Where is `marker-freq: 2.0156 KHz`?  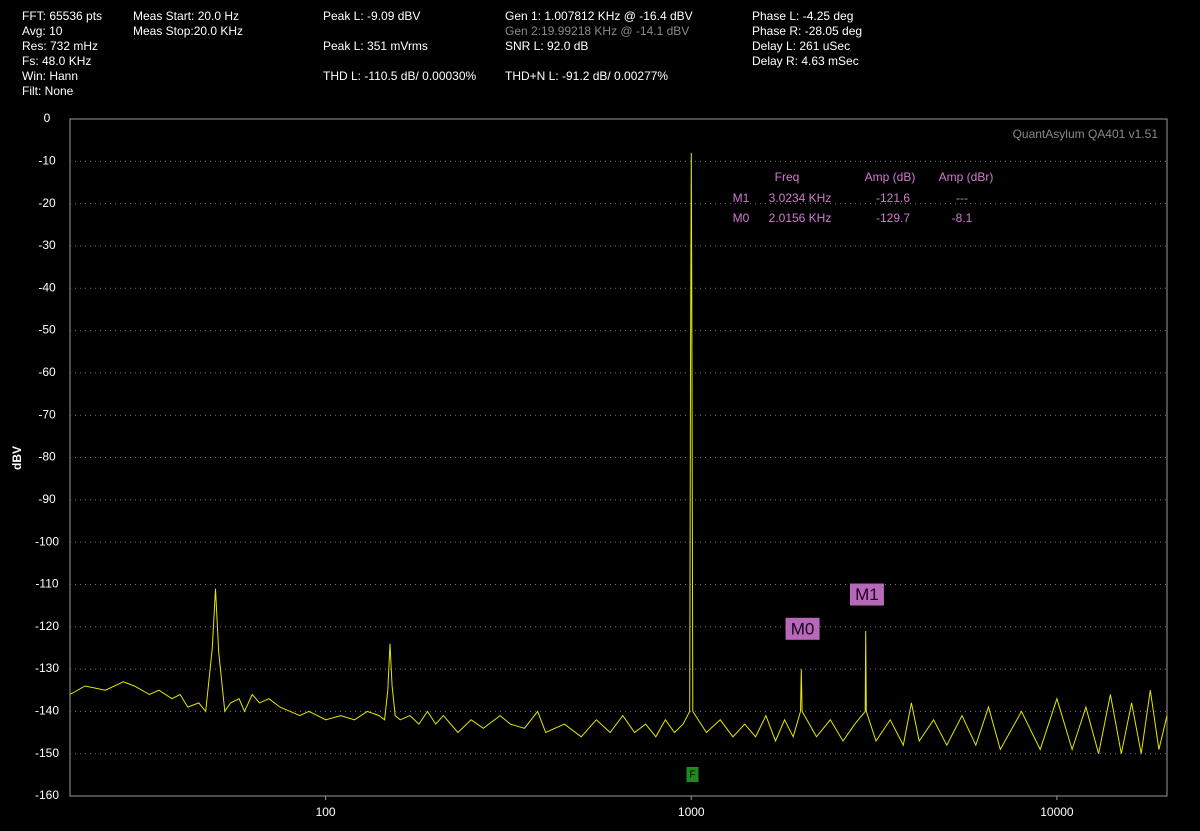
marker-freq: 2.0156 KHz is located at coordinates (800, 218).